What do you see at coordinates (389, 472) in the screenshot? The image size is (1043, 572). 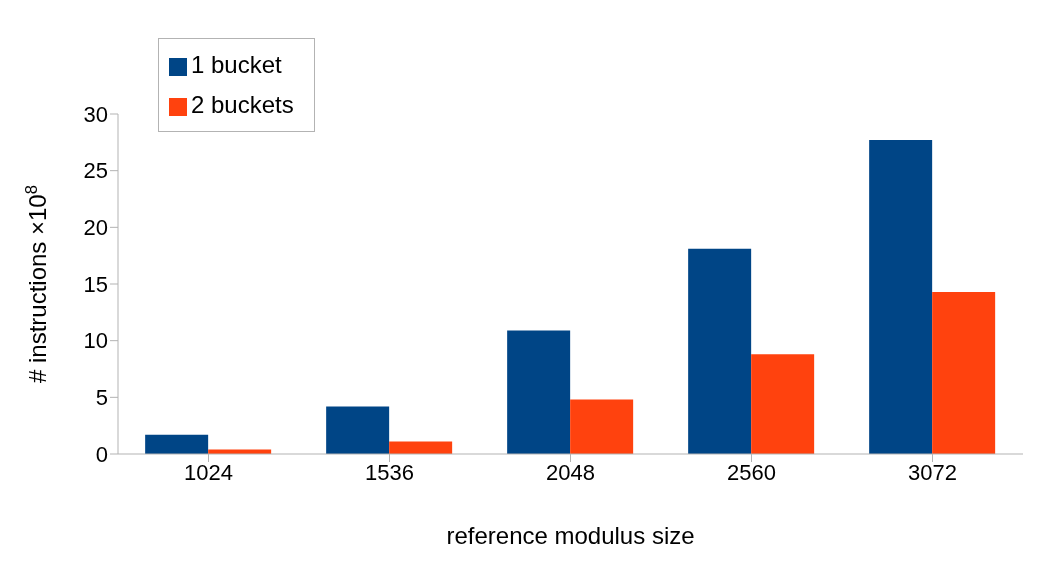 I see `x-tick-label: 1536` at bounding box center [389, 472].